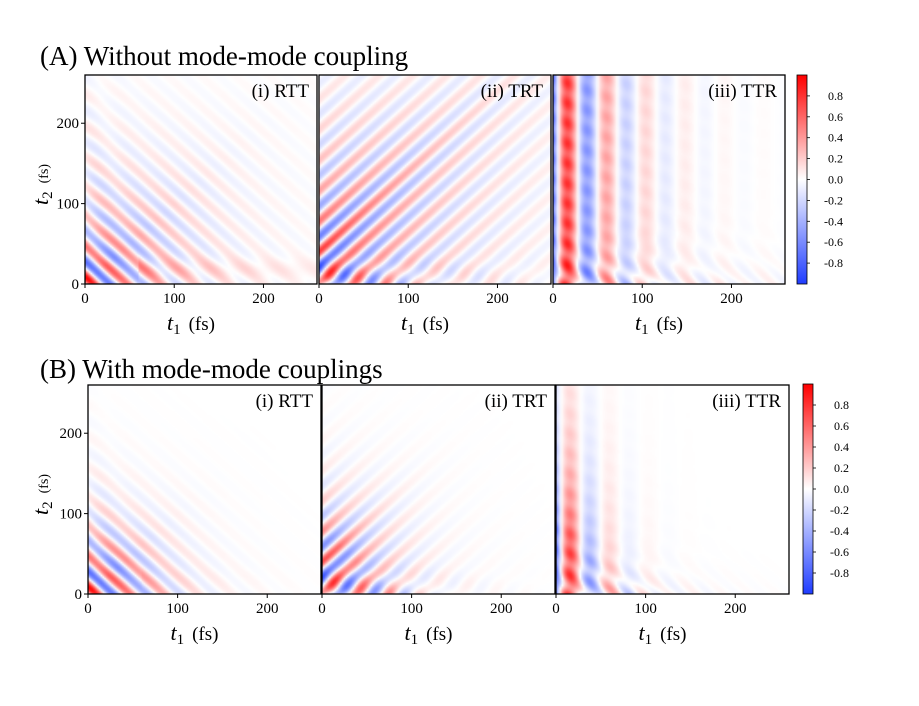 This screenshot has height=706, width=919. What do you see at coordinates (211, 369) in the screenshot?
I see `row-title: (B) With mode-mode couplings` at bounding box center [211, 369].